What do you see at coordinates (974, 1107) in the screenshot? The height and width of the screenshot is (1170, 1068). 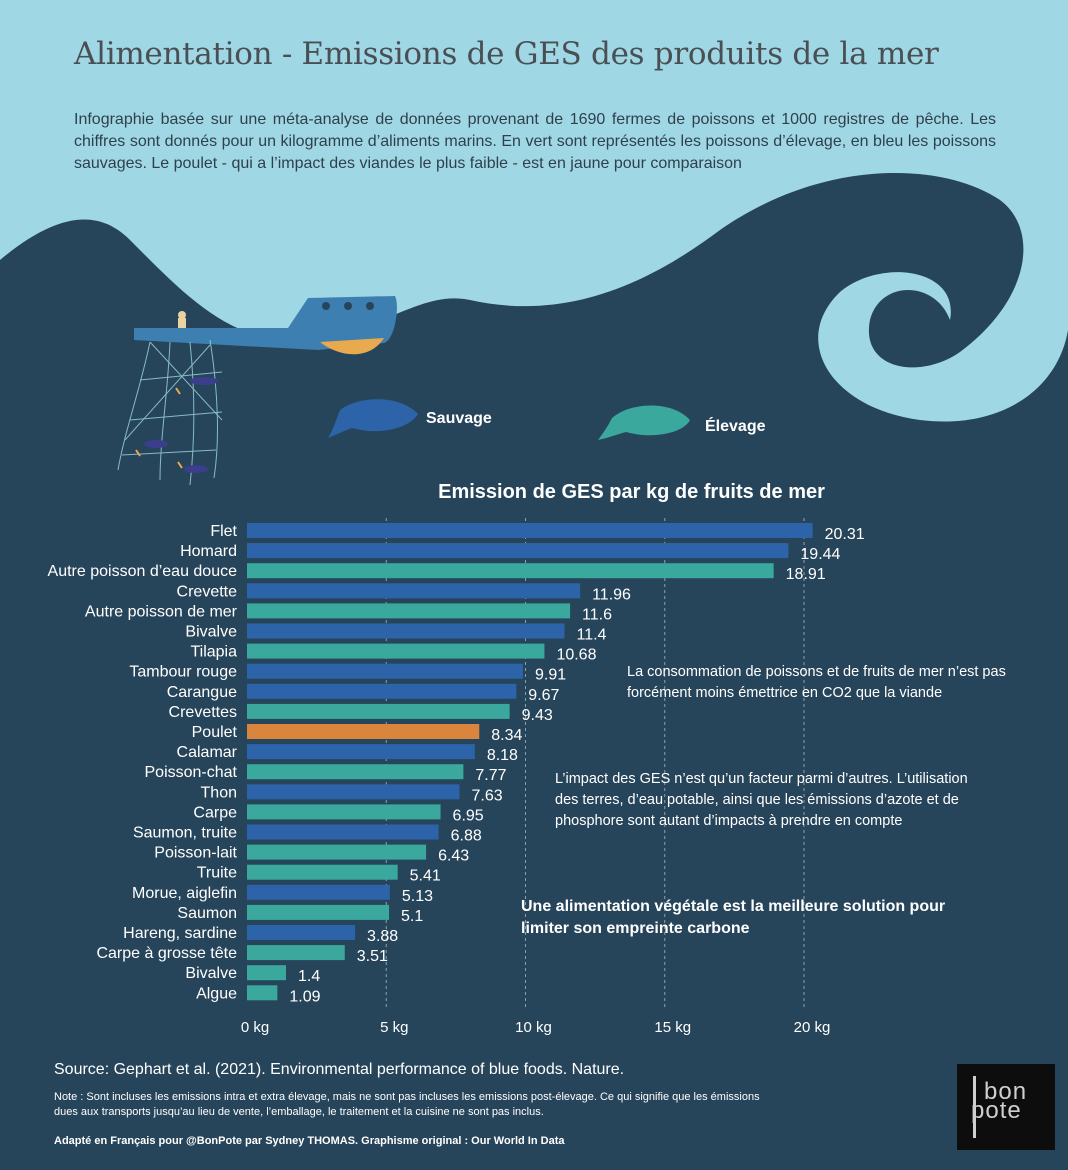 I see `logo-bar` at bounding box center [974, 1107].